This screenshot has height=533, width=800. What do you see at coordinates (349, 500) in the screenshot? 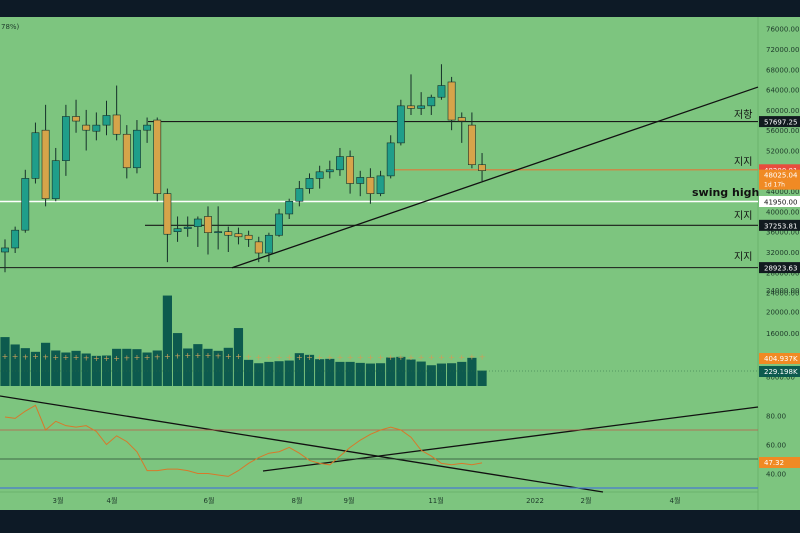
I see `x-tick-label-4: 9월` at bounding box center [349, 500].